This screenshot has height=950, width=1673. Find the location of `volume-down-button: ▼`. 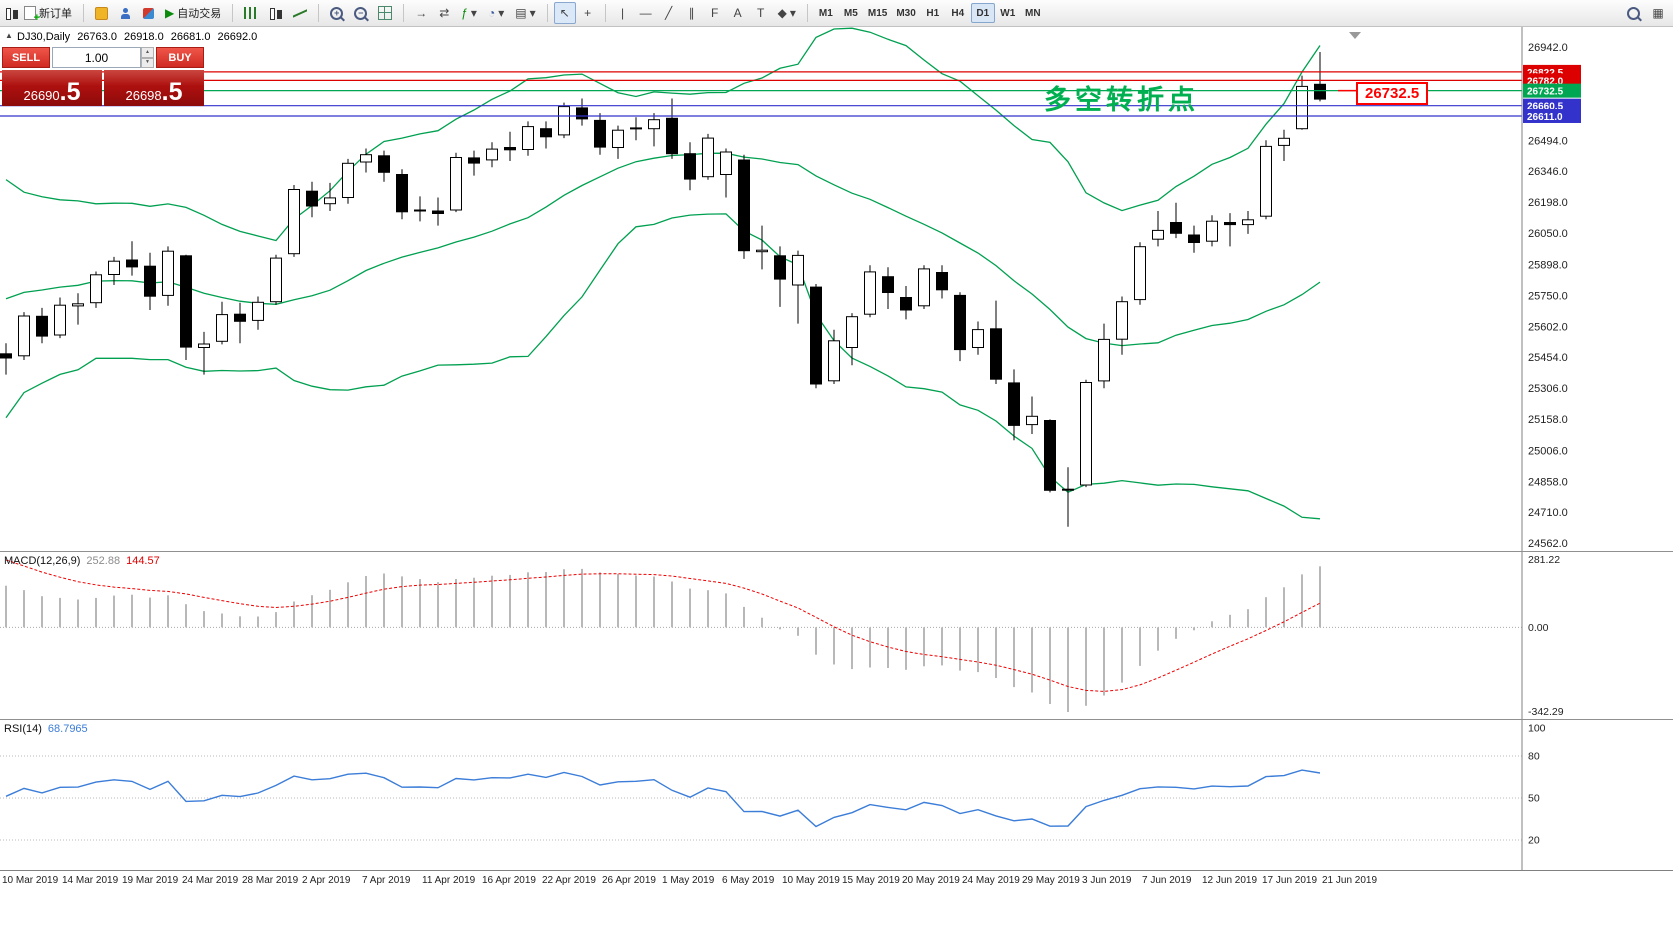

volume-down-button: ▼ is located at coordinates (147, 62).